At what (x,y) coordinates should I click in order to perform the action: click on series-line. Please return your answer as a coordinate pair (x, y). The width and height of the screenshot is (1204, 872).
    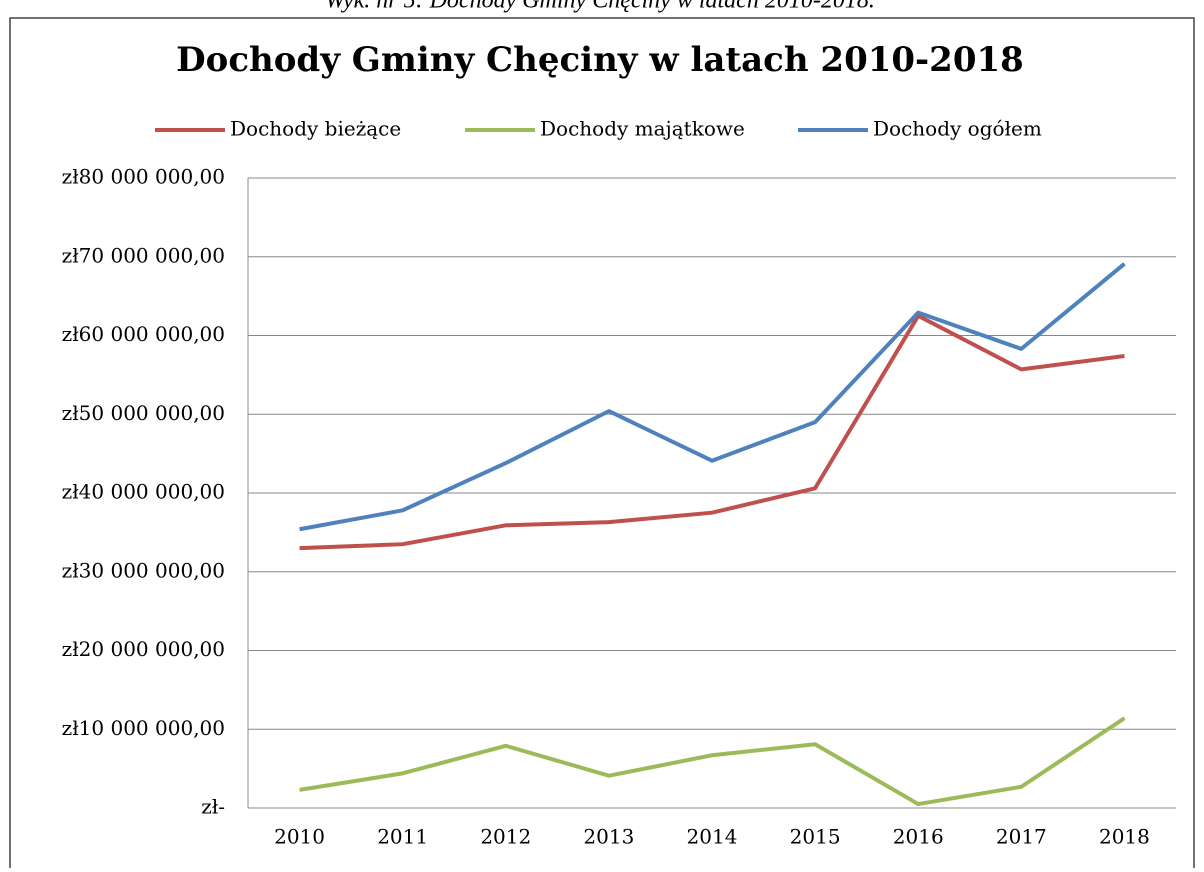
    Looking at the image, I should click on (712, 761).